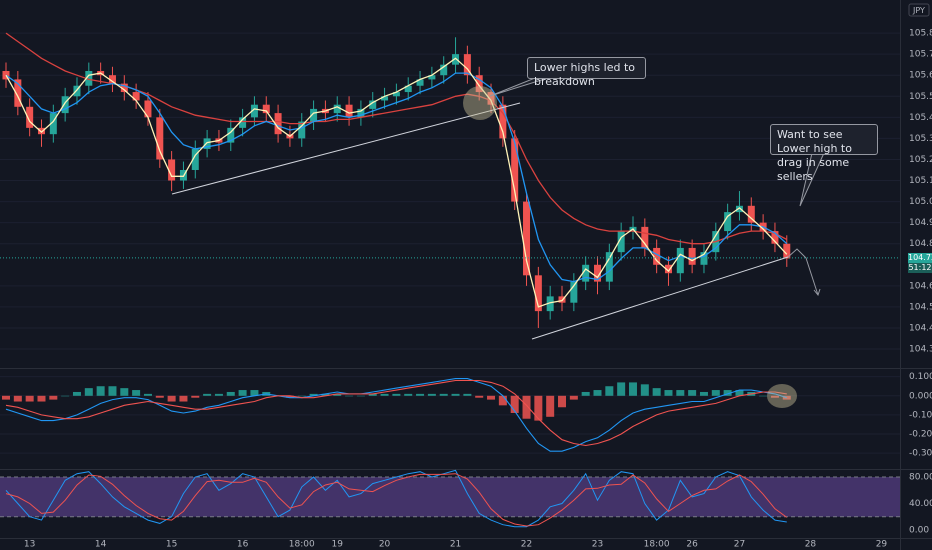 Image resolution: width=932 pixels, height=550 pixels. Describe the element at coordinates (920, 244) in the screenshot. I see `y-tick-label: 104.800` at that location.